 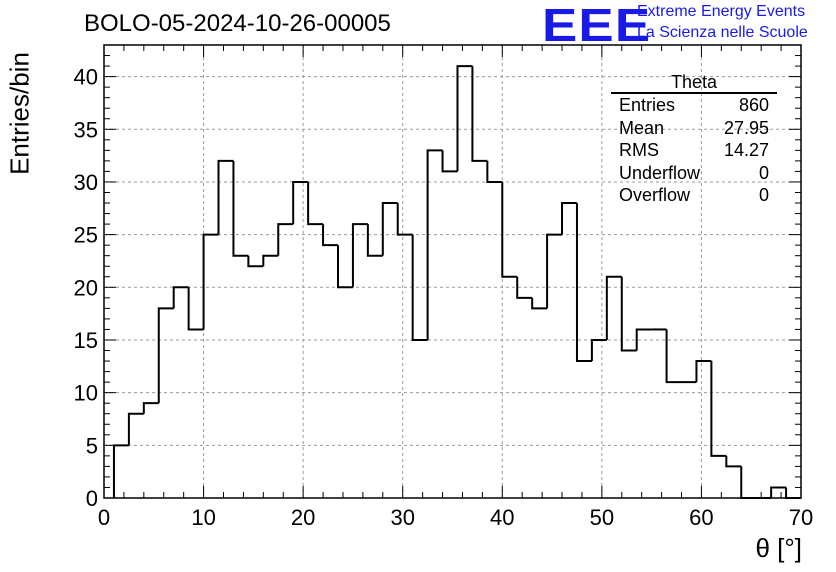 I want to click on y-tick-label: 35, so click(x=86, y=129).